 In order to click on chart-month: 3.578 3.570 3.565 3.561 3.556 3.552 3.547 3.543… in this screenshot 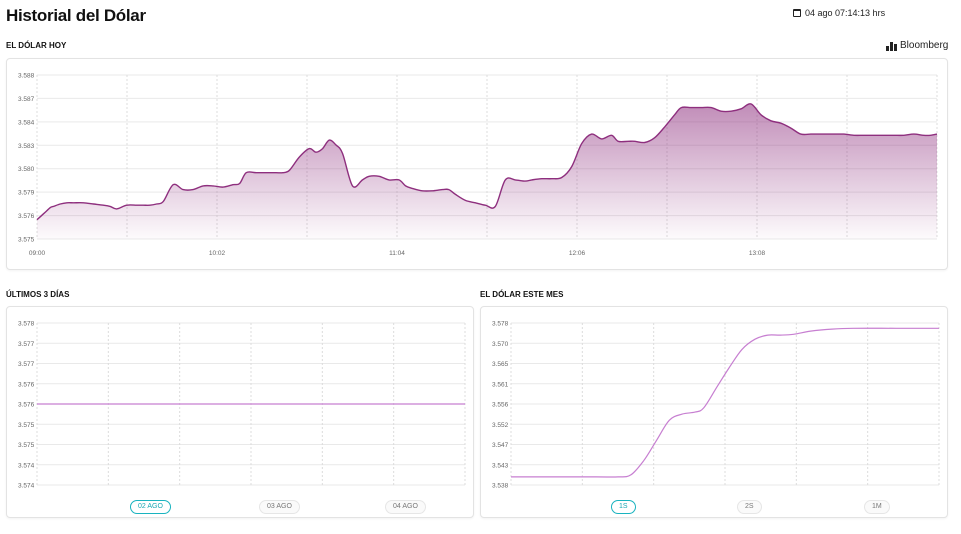, I will do `click(716, 405)`.